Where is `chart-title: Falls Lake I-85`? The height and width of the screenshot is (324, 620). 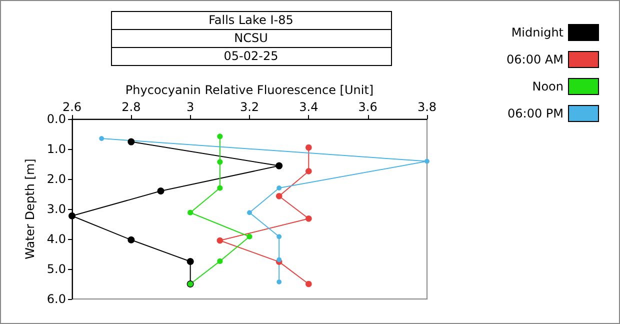 chart-title: Falls Lake I-85 is located at coordinates (251, 20).